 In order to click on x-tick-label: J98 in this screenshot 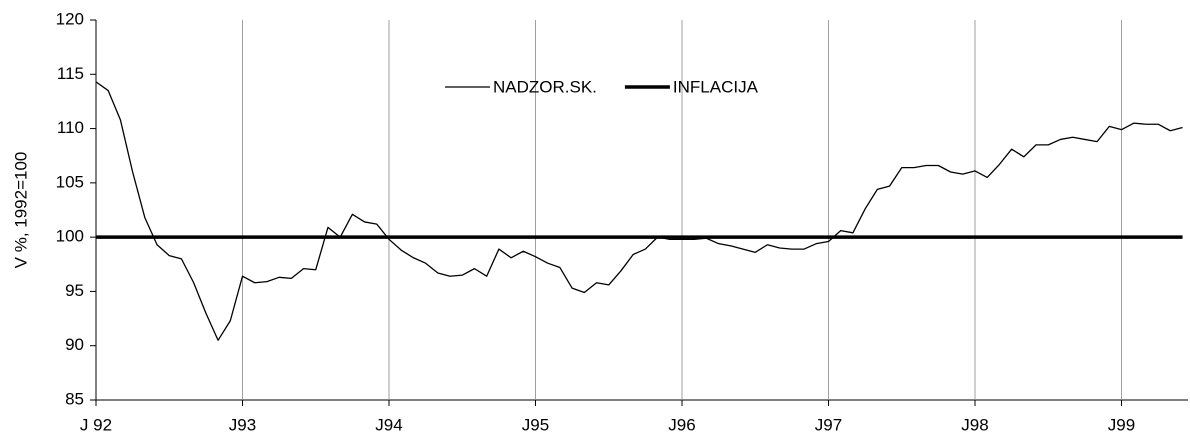, I will do `click(974, 424)`.